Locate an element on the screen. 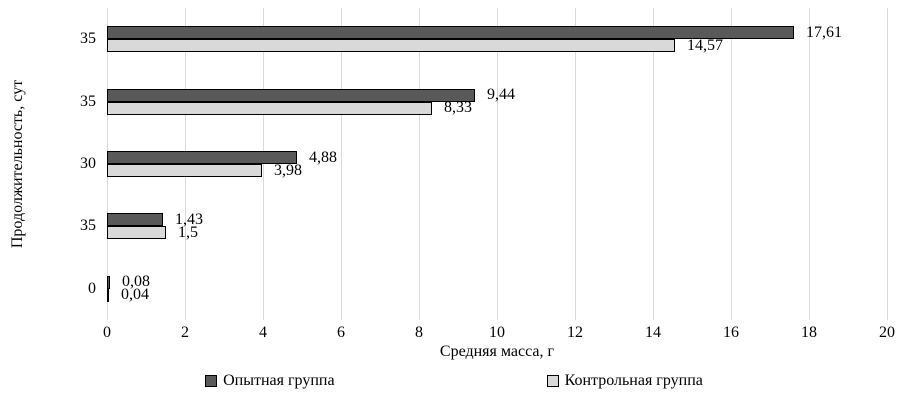  legend-label-control-group: Контрольная группа is located at coordinates (633, 380).